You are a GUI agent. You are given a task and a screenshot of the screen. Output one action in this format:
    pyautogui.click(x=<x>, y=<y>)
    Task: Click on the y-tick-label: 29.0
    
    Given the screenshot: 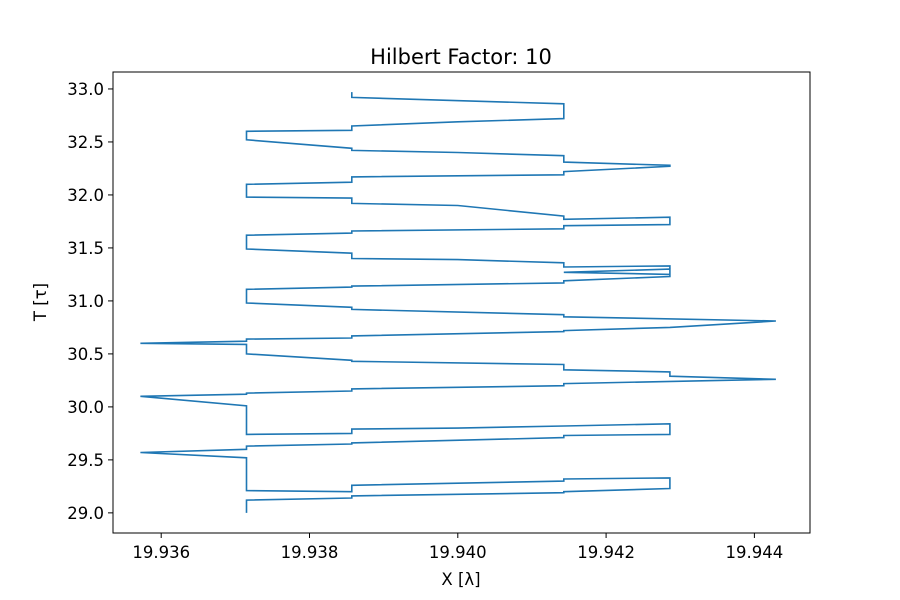 What is the action you would take?
    pyautogui.click(x=85, y=513)
    